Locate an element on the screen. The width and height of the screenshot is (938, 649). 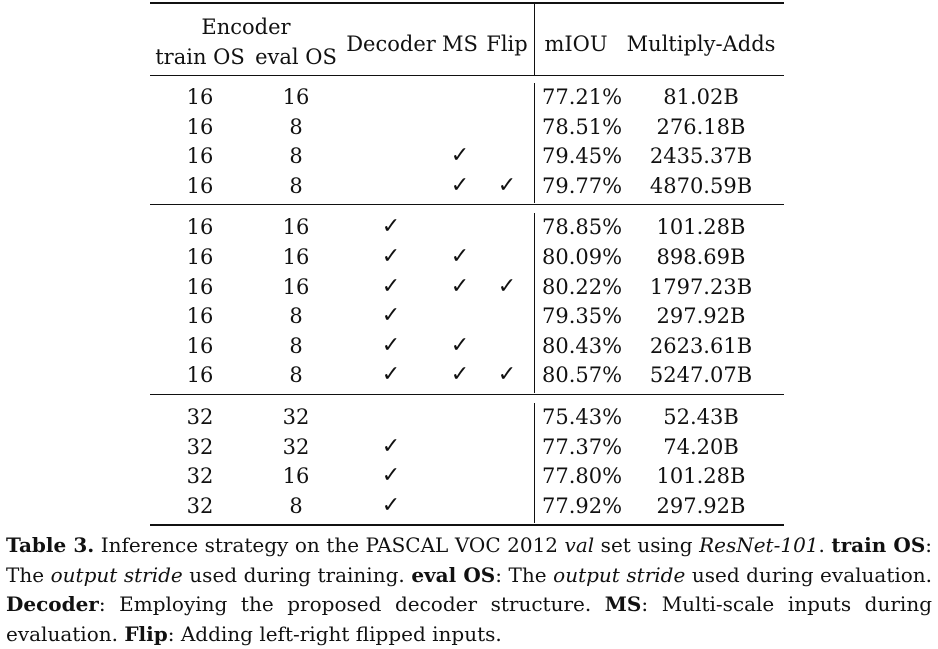
cell-madds: 2623.61B is located at coordinates (701, 345).